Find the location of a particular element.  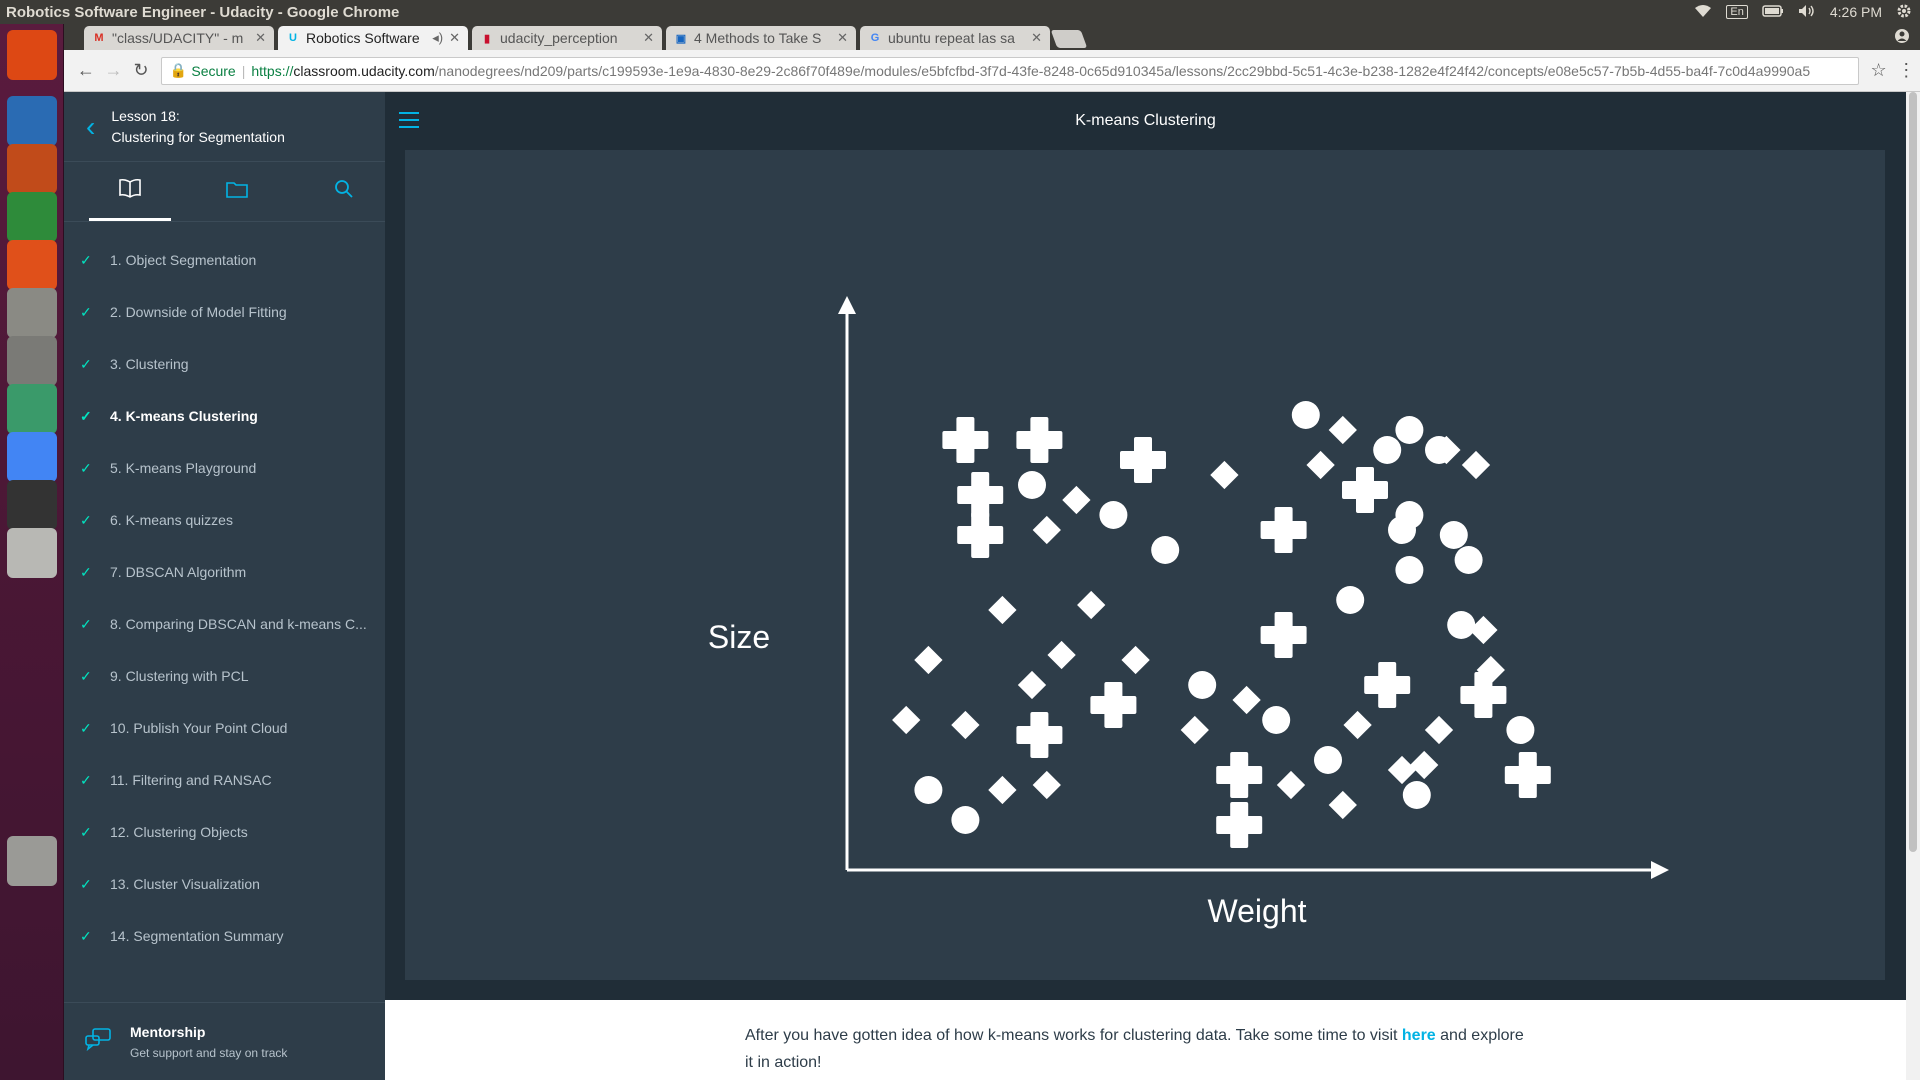

tab-perception: ▮ udacity_perception ✕ is located at coordinates (567, 38).